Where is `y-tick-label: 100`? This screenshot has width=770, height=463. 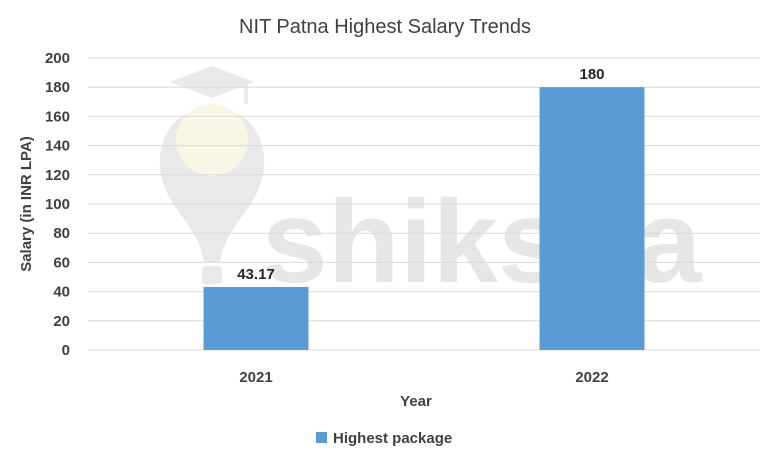
y-tick-label: 100 is located at coordinates (57, 204).